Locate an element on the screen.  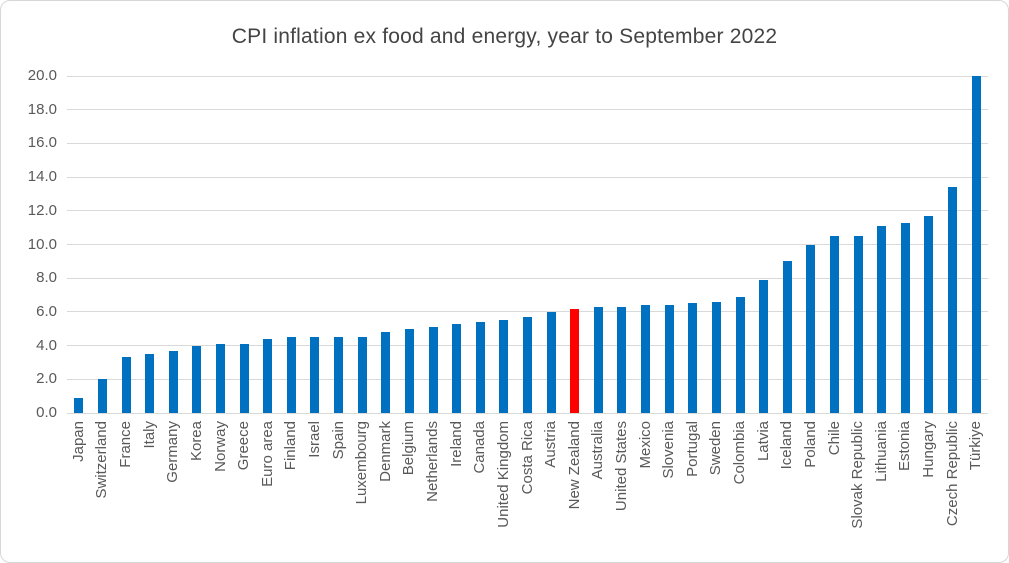
y-tick-label: 8.0 is located at coordinates (46, 278).